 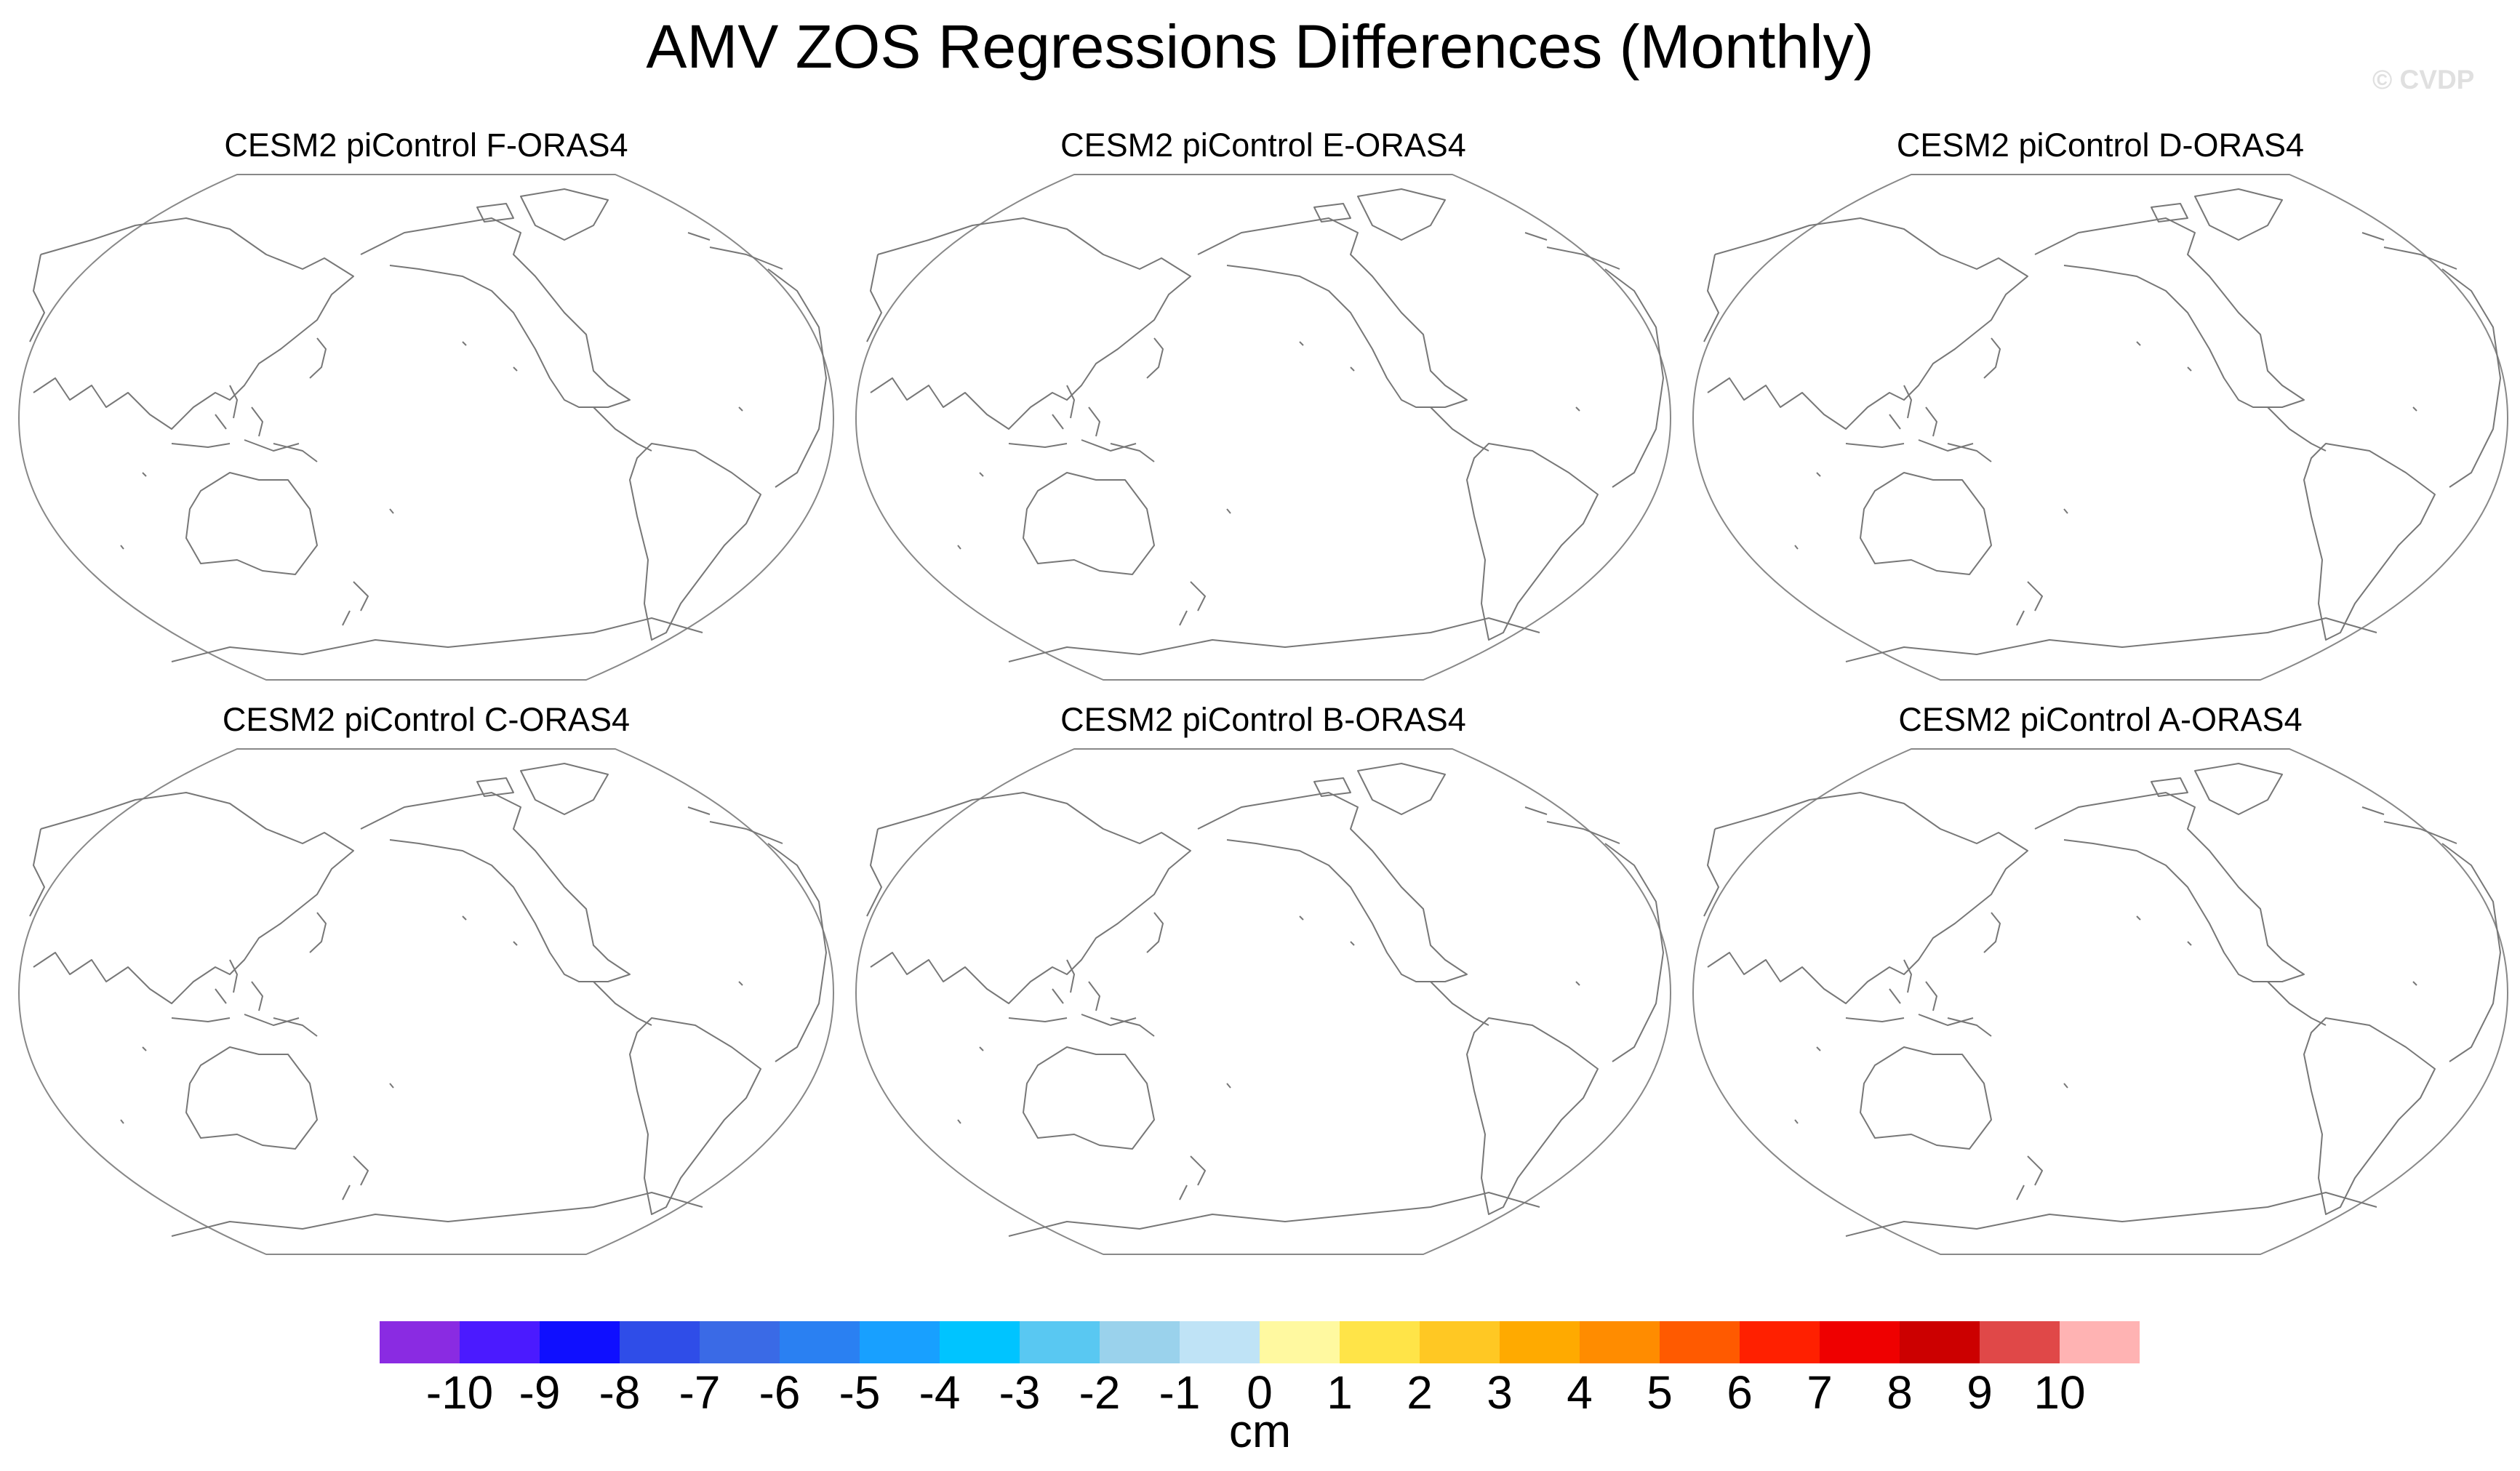 I want to click on colorbar-tick-label: -6, so click(x=780, y=1392).